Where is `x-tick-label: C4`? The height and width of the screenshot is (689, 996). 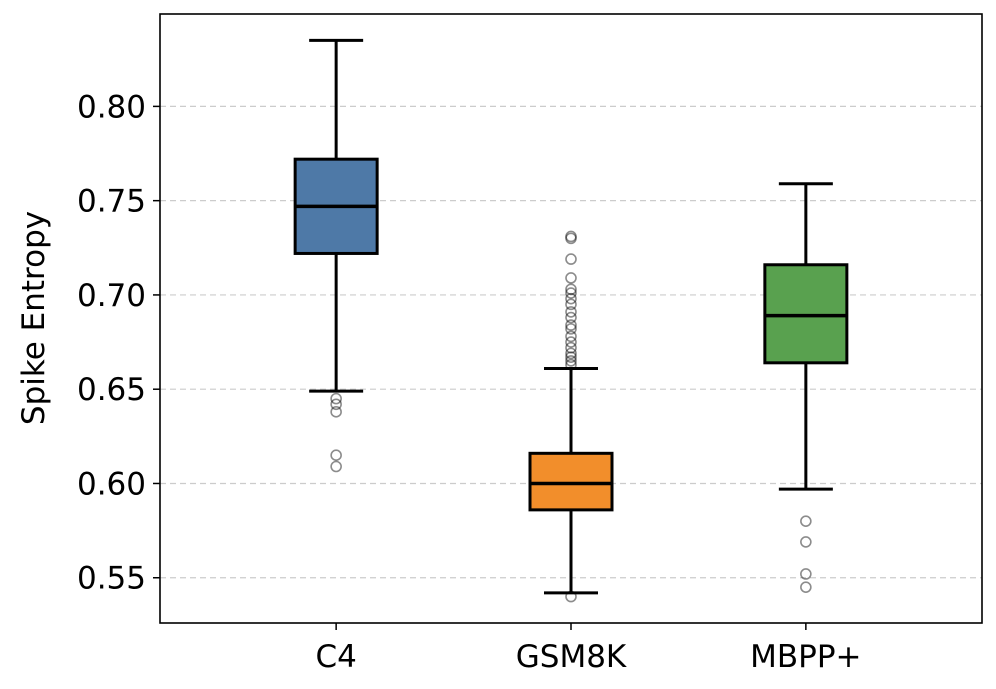
x-tick-label: C4 is located at coordinates (335, 657).